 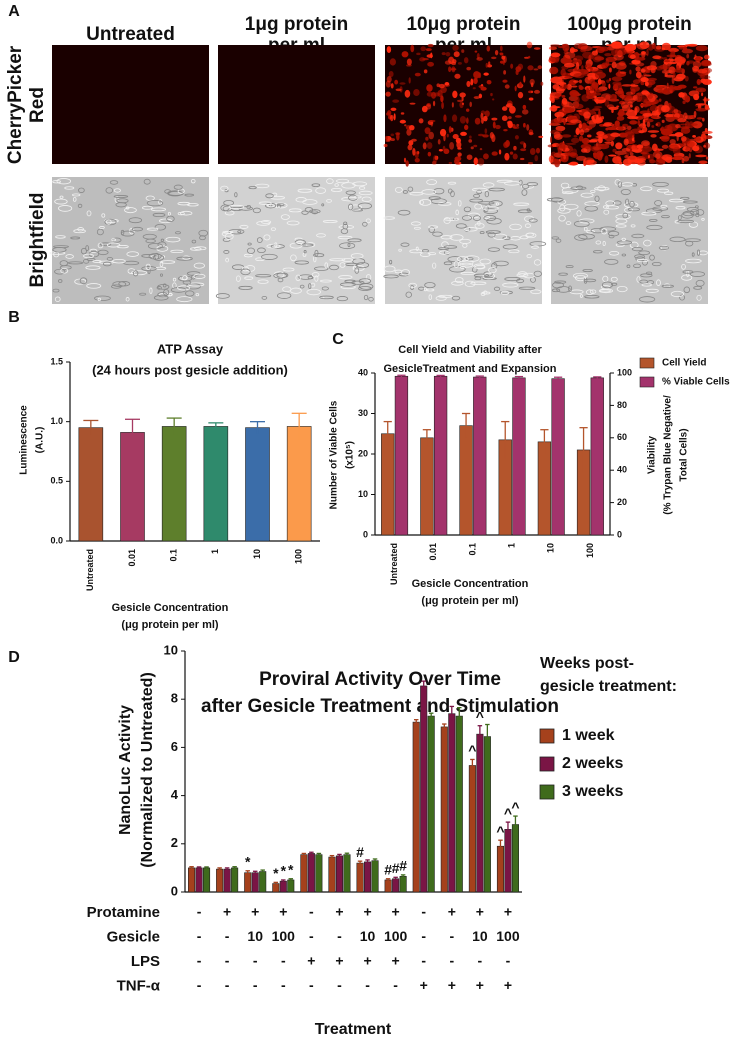 I want to click on image-bg, so click(x=130, y=104).